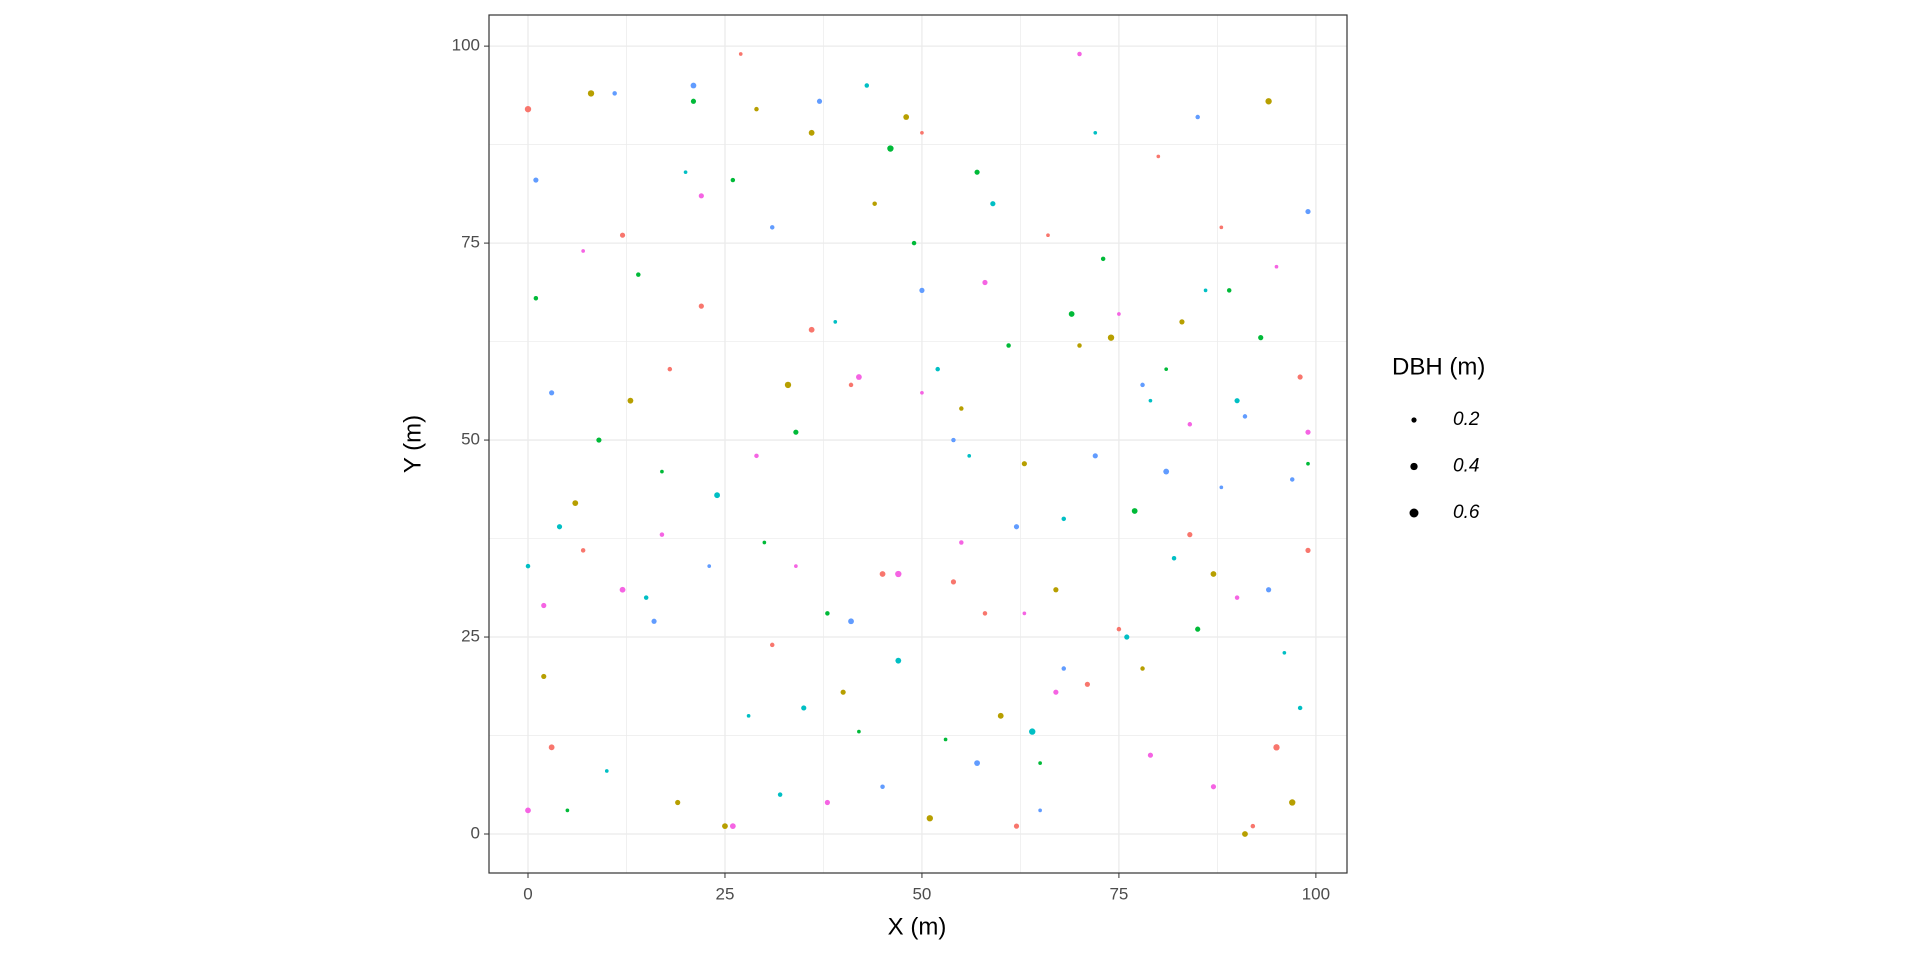 Image resolution: width=1920 pixels, height=960 pixels. What do you see at coordinates (1118, 893) in the screenshot?
I see `x-tick-label: 75` at bounding box center [1118, 893].